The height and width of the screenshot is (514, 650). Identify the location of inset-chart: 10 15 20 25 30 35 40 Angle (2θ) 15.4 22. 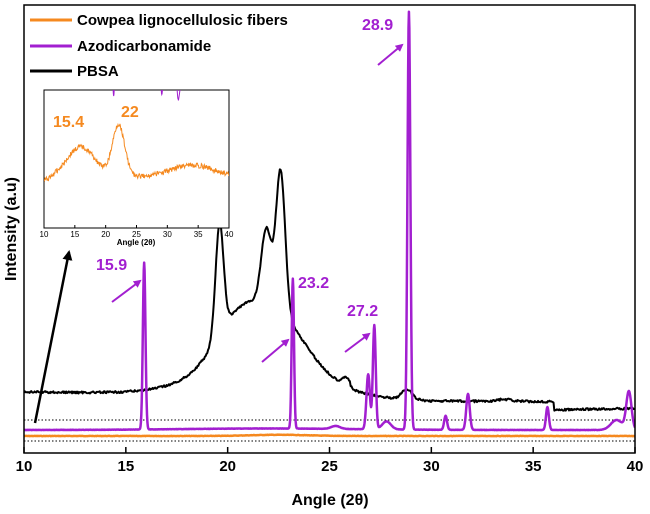
(137, 168).